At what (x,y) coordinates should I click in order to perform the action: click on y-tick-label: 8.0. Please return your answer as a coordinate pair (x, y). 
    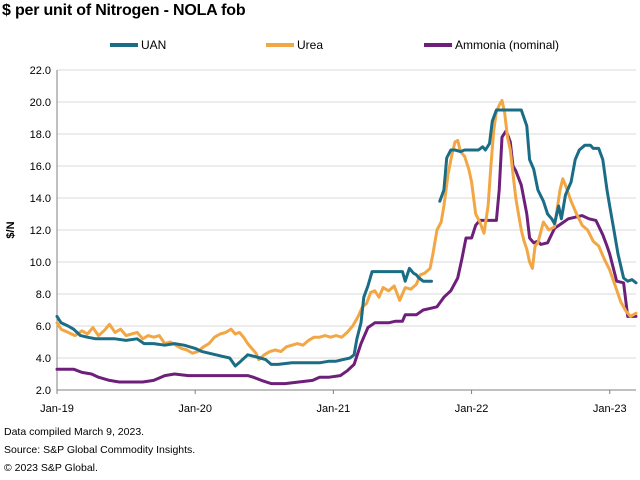
    Looking at the image, I should click on (43, 295).